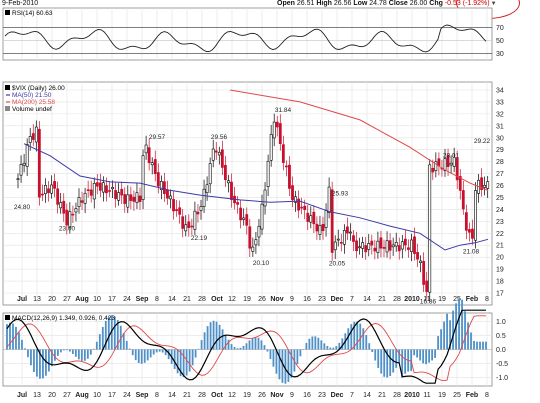 The width and height of the screenshot is (540, 403). What do you see at coordinates (32, 13) in the screenshot?
I see `rsi-legend: RSI(14) 60.63` at bounding box center [32, 13].